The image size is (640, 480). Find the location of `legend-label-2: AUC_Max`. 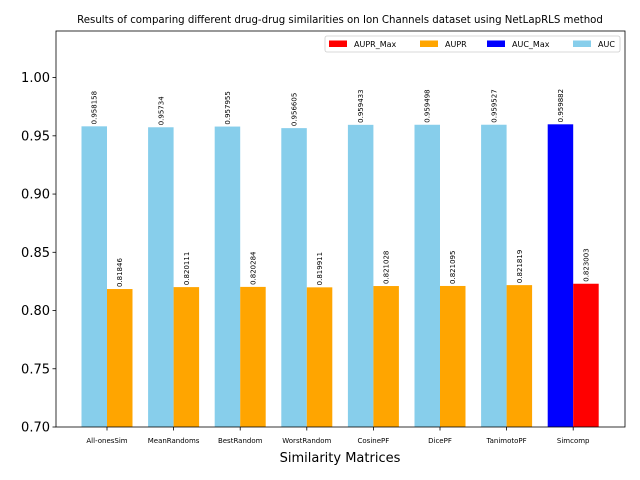

legend-label-2: AUC_Max is located at coordinates (531, 44).